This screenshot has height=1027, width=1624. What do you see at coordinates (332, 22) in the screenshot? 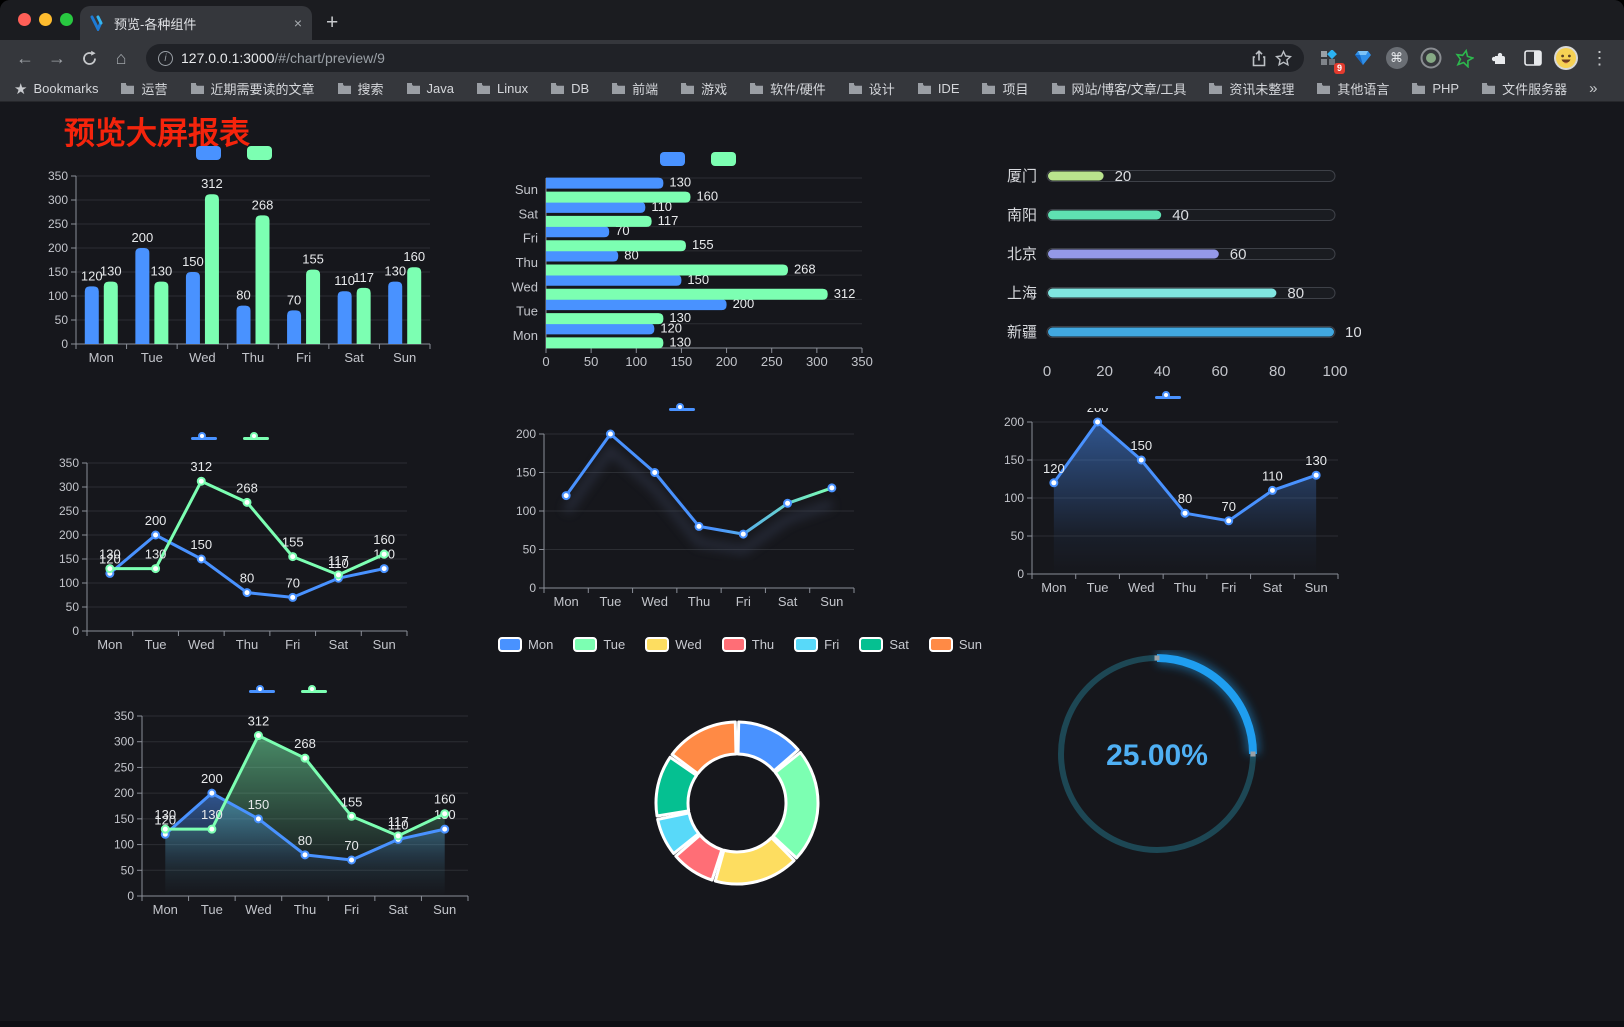
I see `new-tab-button: +` at bounding box center [332, 22].